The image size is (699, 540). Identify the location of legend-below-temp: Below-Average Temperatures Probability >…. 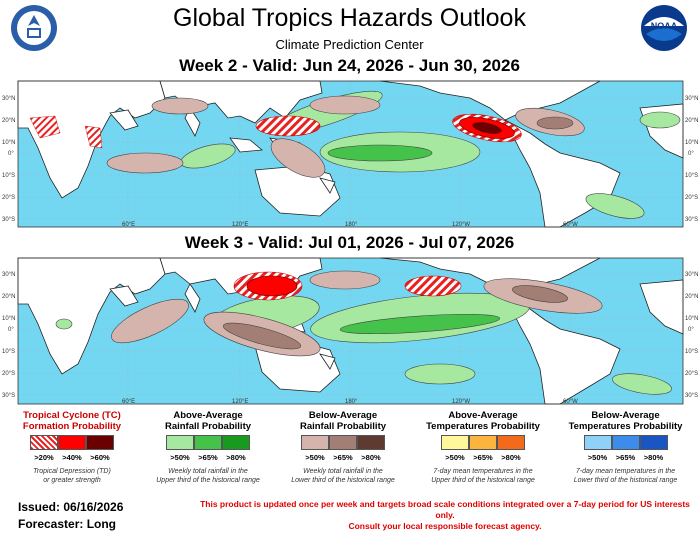
(625, 447).